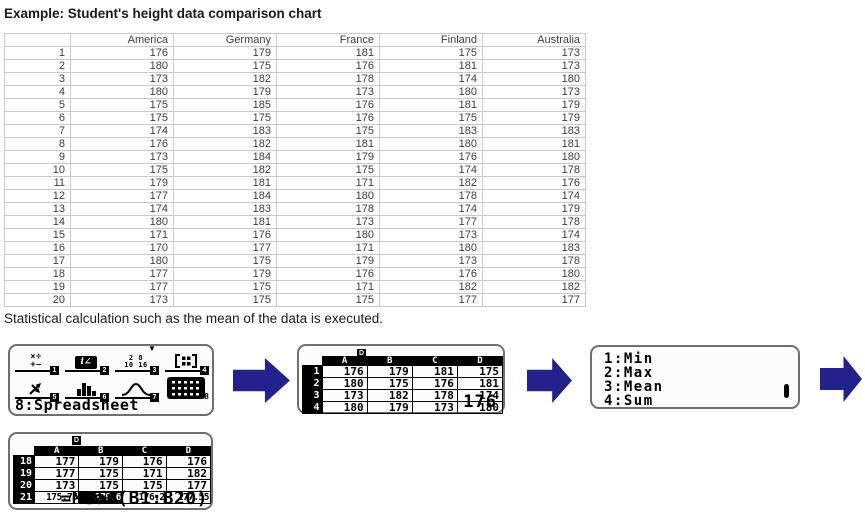  Describe the element at coordinates (204, 370) in the screenshot. I see `menu-item-number: 4` at that location.